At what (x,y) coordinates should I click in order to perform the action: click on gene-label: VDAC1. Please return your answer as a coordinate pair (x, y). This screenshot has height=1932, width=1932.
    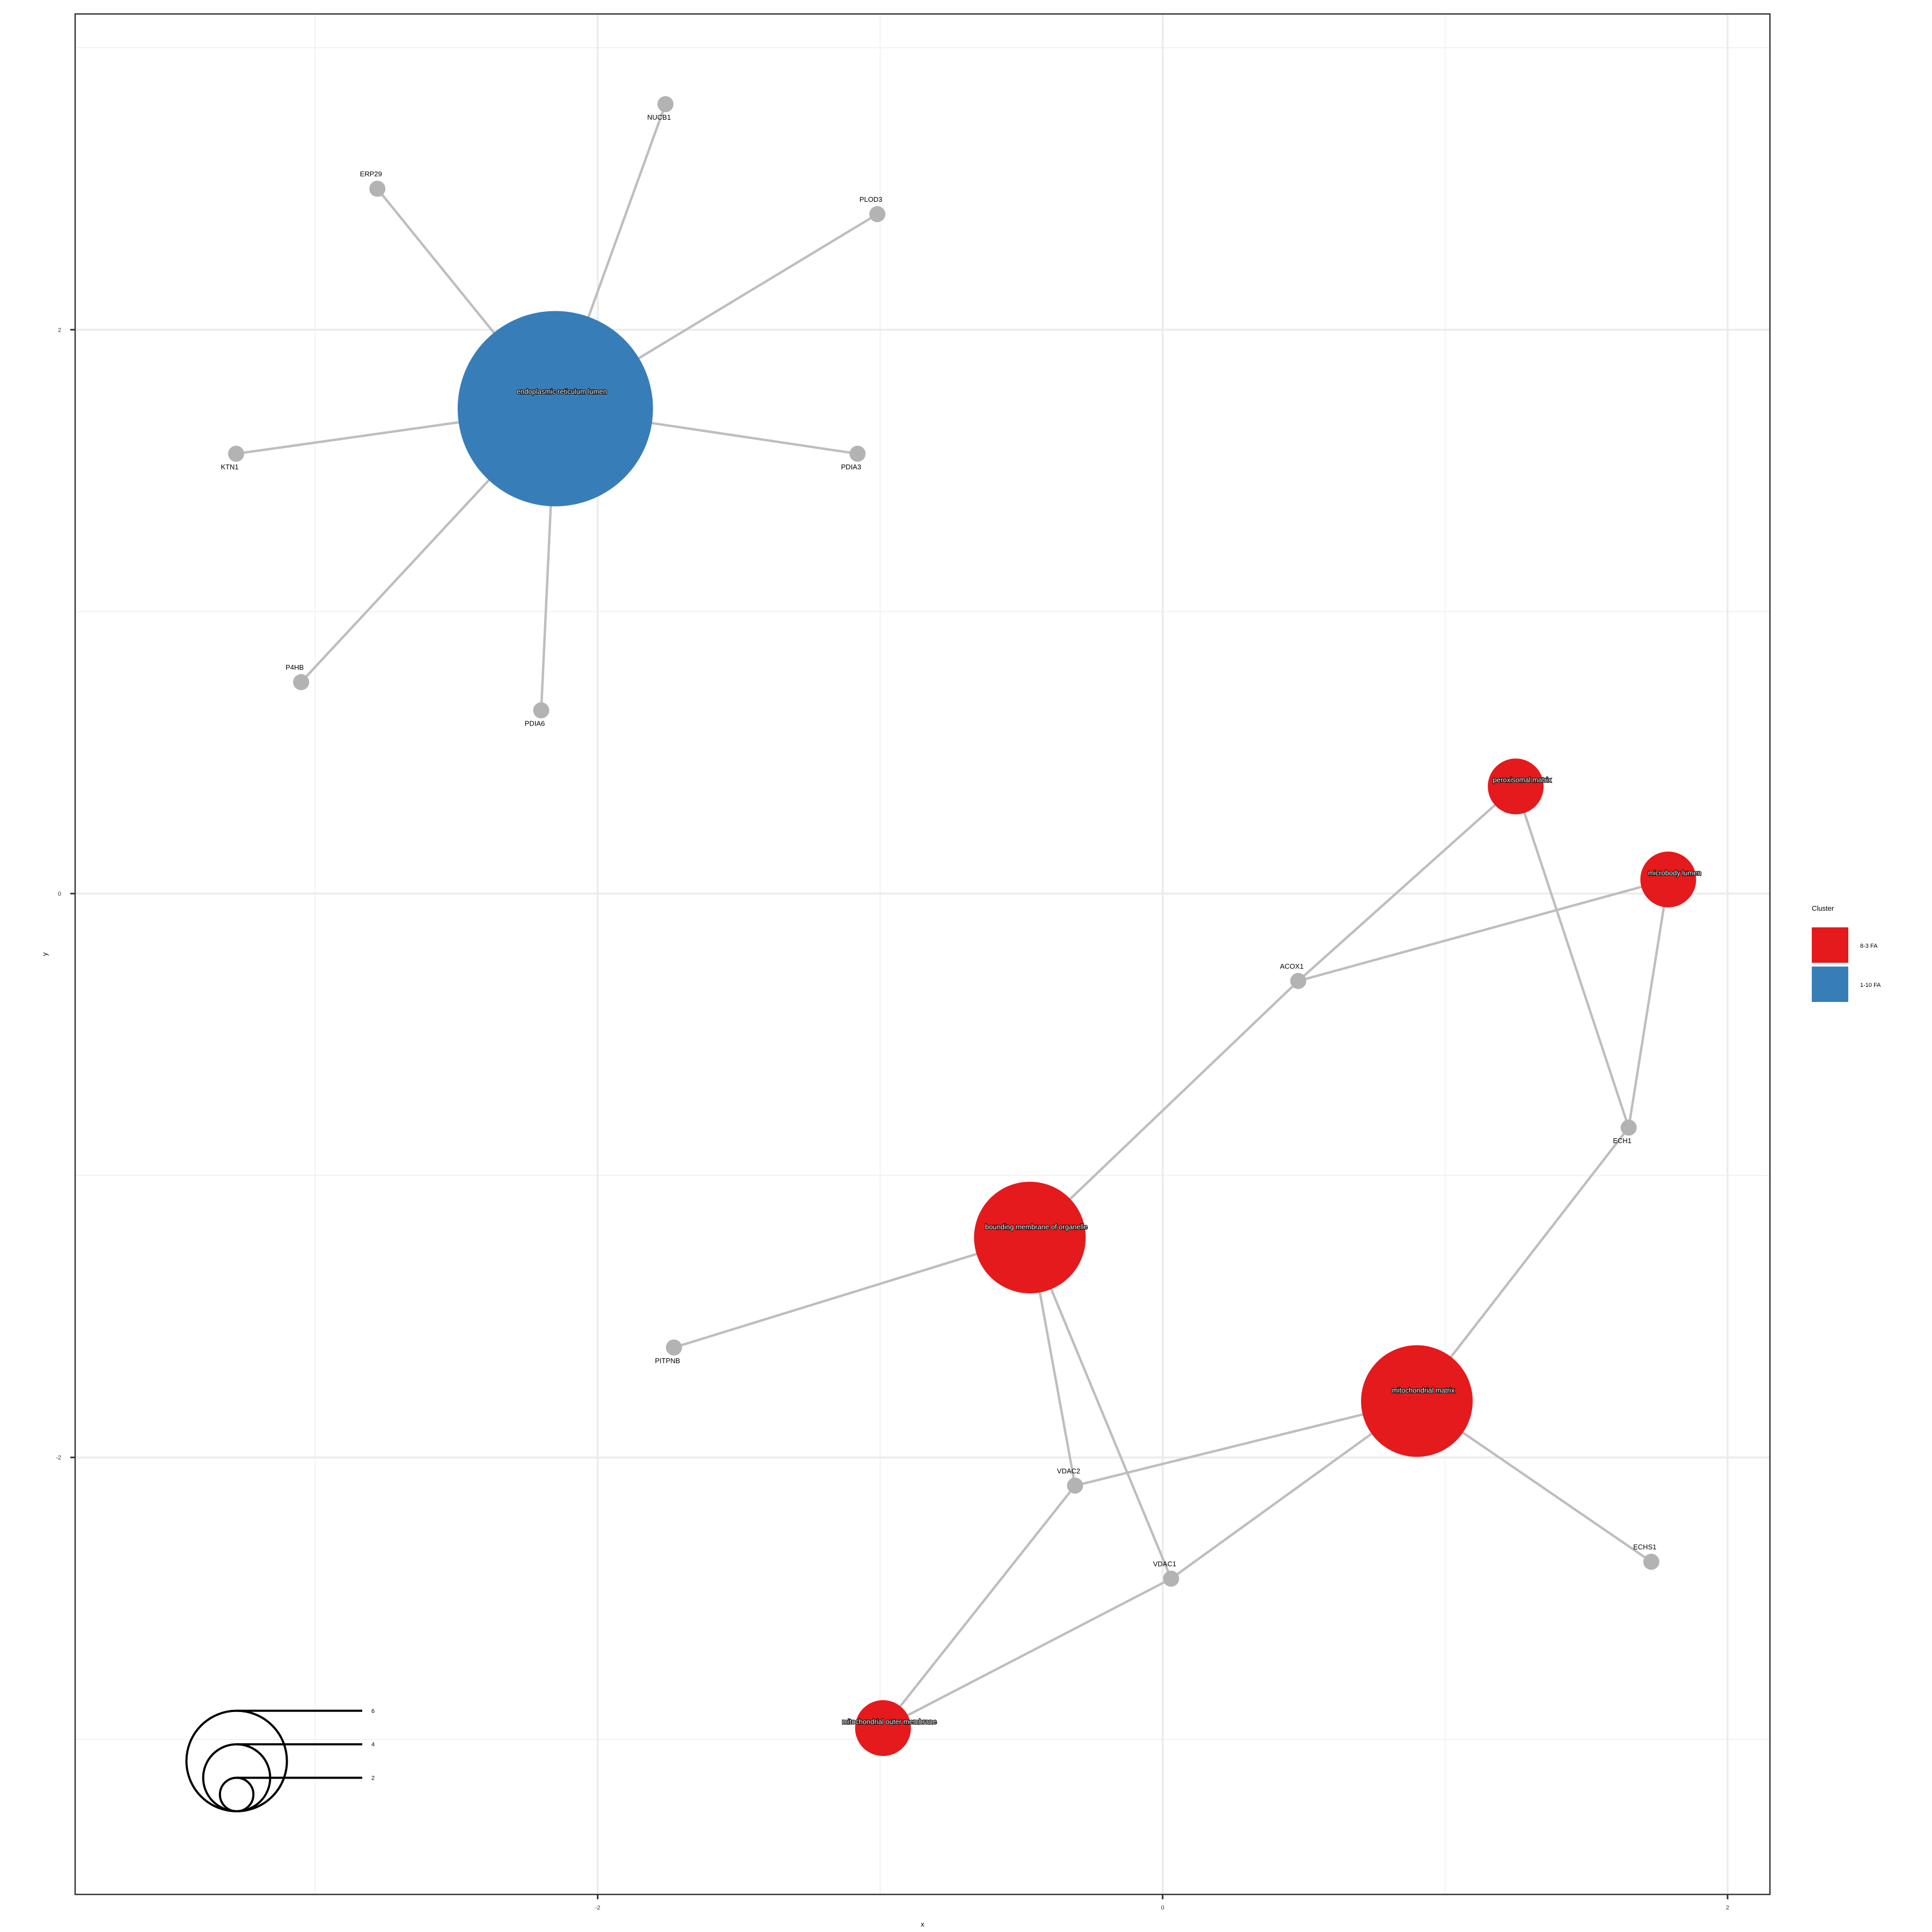
    Looking at the image, I should click on (1164, 1564).